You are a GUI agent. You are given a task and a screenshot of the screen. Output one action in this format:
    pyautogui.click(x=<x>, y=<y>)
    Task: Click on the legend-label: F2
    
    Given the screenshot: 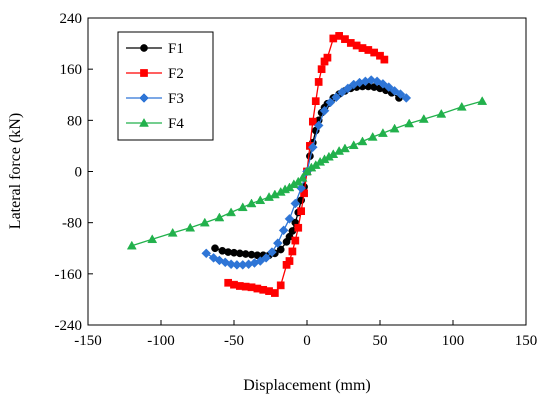 What is the action you would take?
    pyautogui.click(x=176, y=74)
    